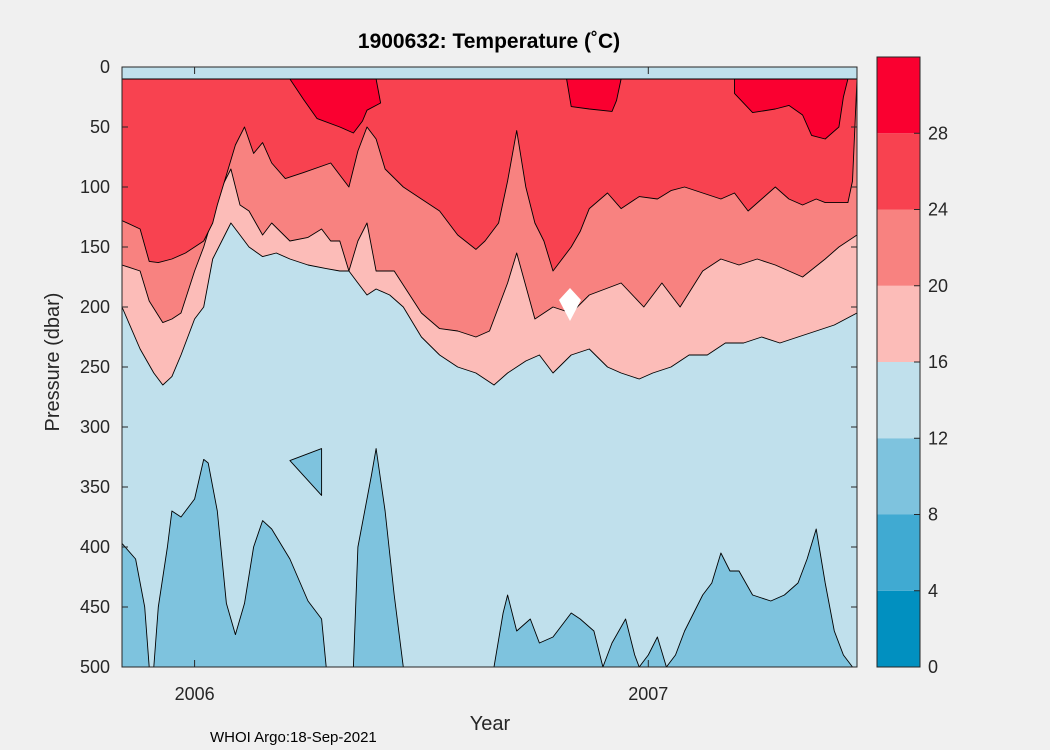  I want to click on colorbar-tick-label: 12, so click(938, 438).